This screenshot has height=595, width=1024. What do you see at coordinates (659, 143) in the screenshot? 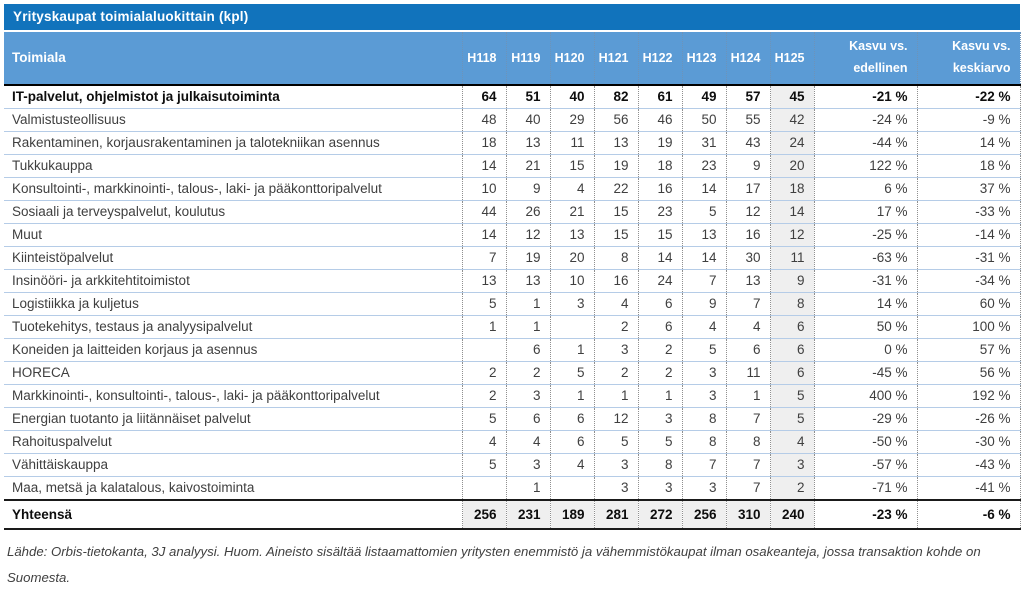
I see `cell-h122: 19` at bounding box center [659, 143].